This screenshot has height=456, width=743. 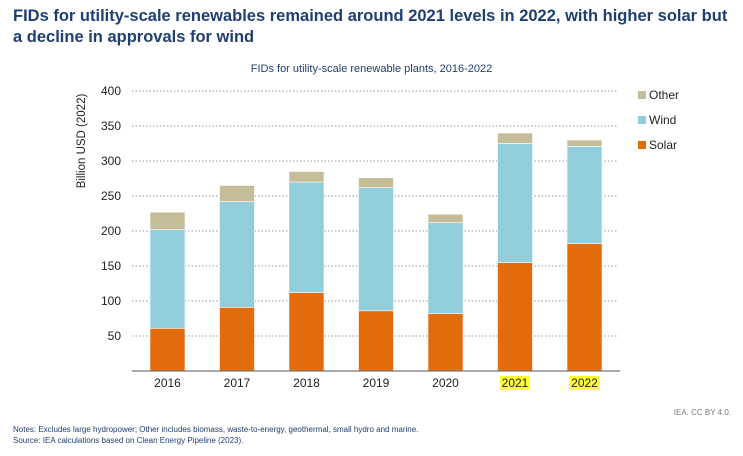 I want to click on credit: IEA. CC BY 4.0., so click(x=702, y=412).